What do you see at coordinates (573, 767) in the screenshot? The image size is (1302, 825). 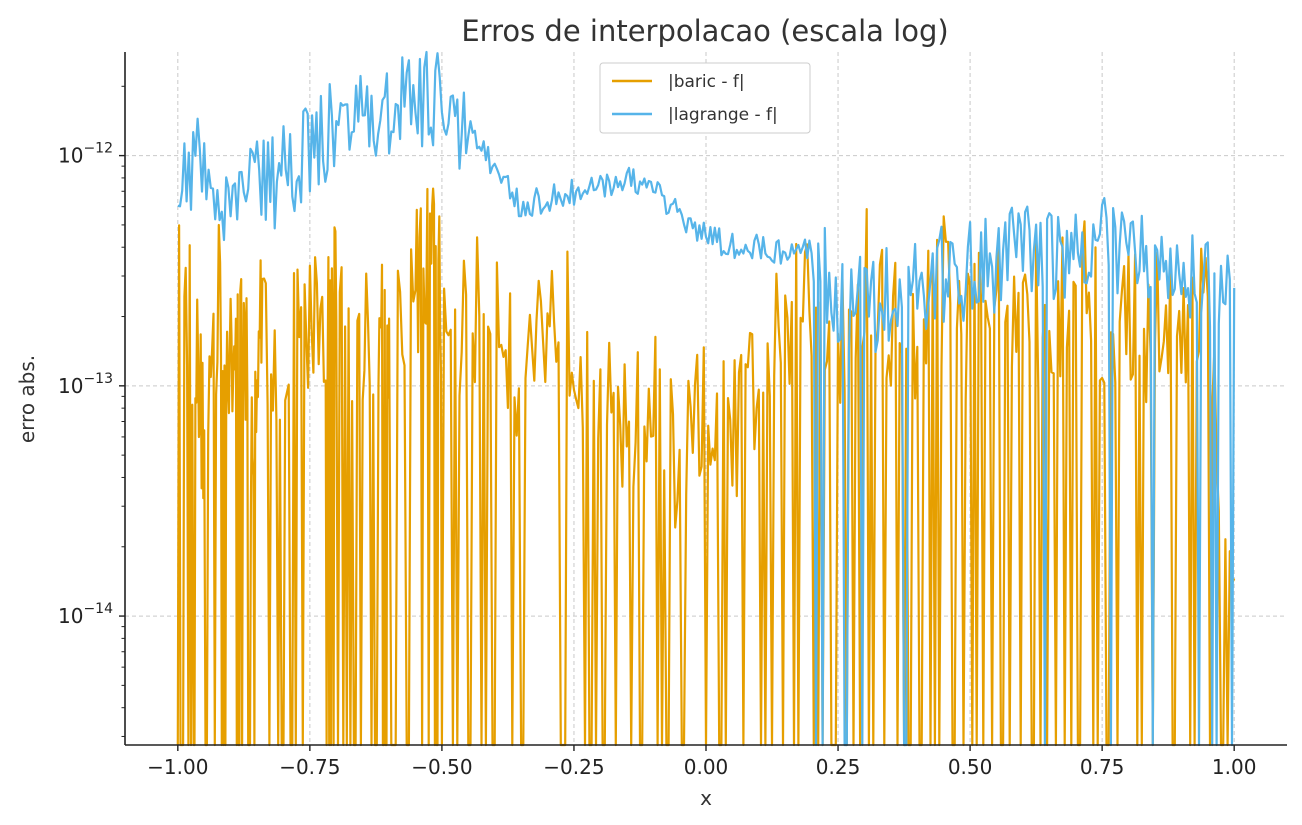 I see `x-tick-label: −0.25` at bounding box center [573, 767].